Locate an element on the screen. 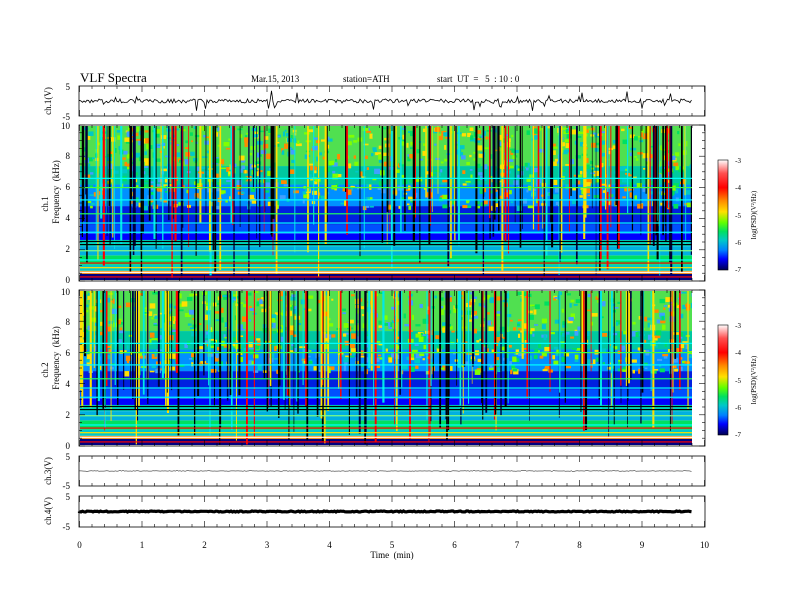 Image resolution: width=792 pixels, height=612 pixels. spectrogram-line is located at coordinates (386, 409).